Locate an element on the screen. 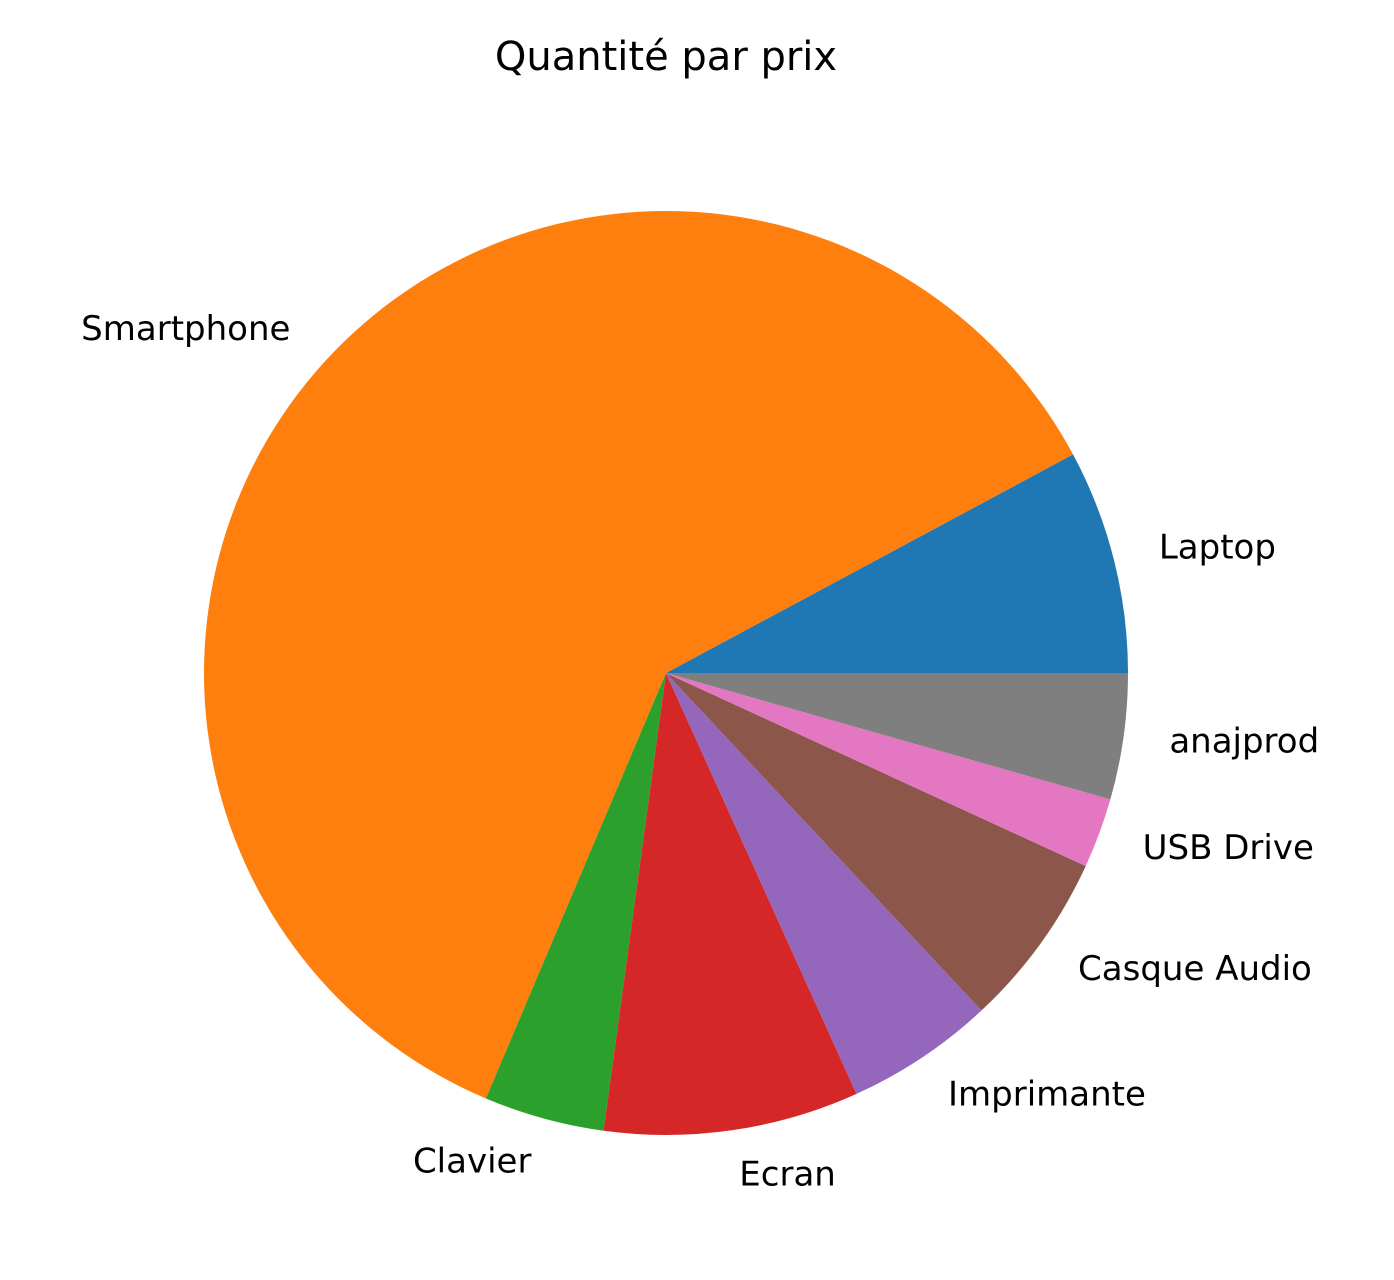 The image size is (1394, 1280). pie-slice-ecran is located at coordinates (730, 904).